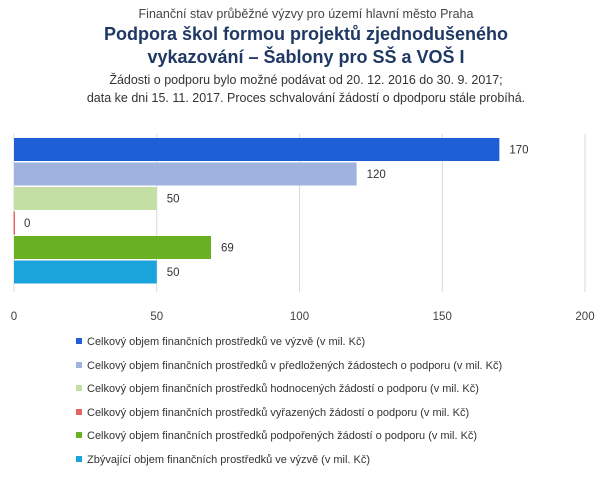 The width and height of the screenshot is (612, 484). What do you see at coordinates (27, 224) in the screenshot?
I see `data-label: 0` at bounding box center [27, 224].